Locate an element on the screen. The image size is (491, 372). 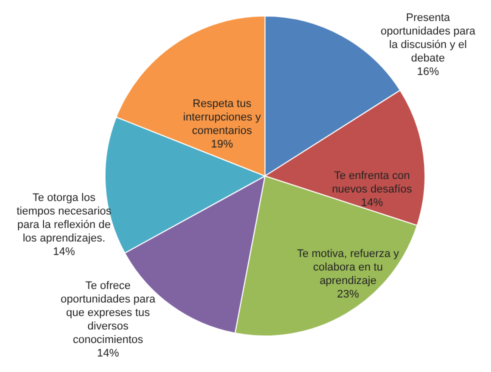
data-label: 23% is located at coordinates (348, 294).